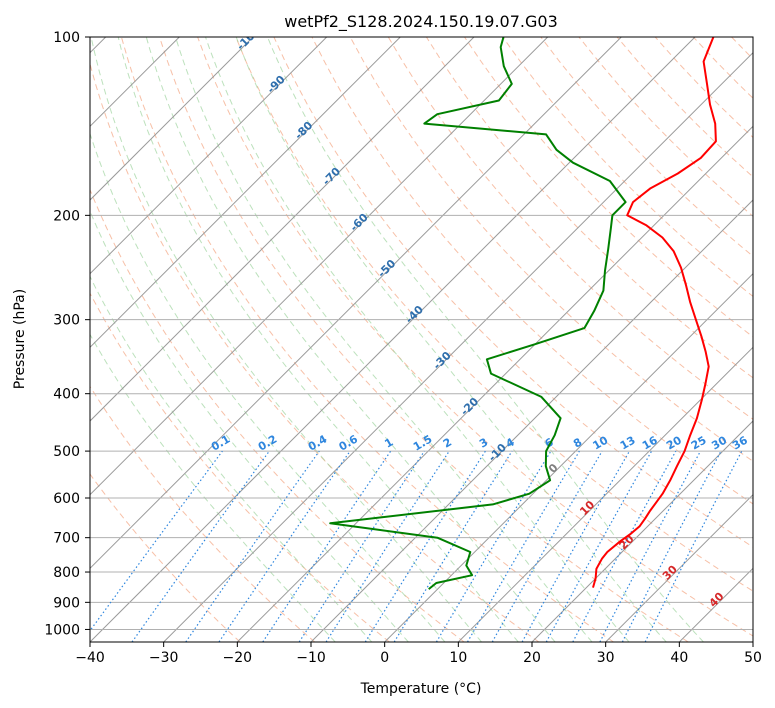  What do you see at coordinates (90, 658) in the screenshot?
I see `x-tick-label: −40` at bounding box center [90, 658].